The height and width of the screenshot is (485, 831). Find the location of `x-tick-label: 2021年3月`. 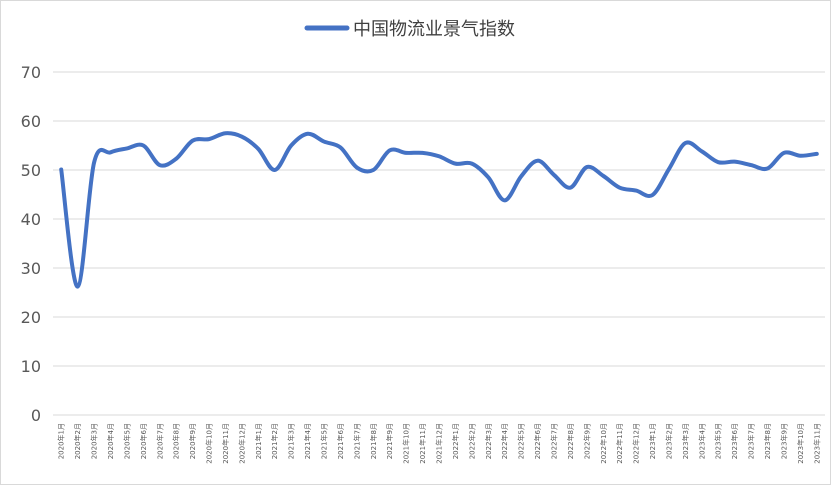

x-tick-label: 2021年3月 is located at coordinates (291, 441).